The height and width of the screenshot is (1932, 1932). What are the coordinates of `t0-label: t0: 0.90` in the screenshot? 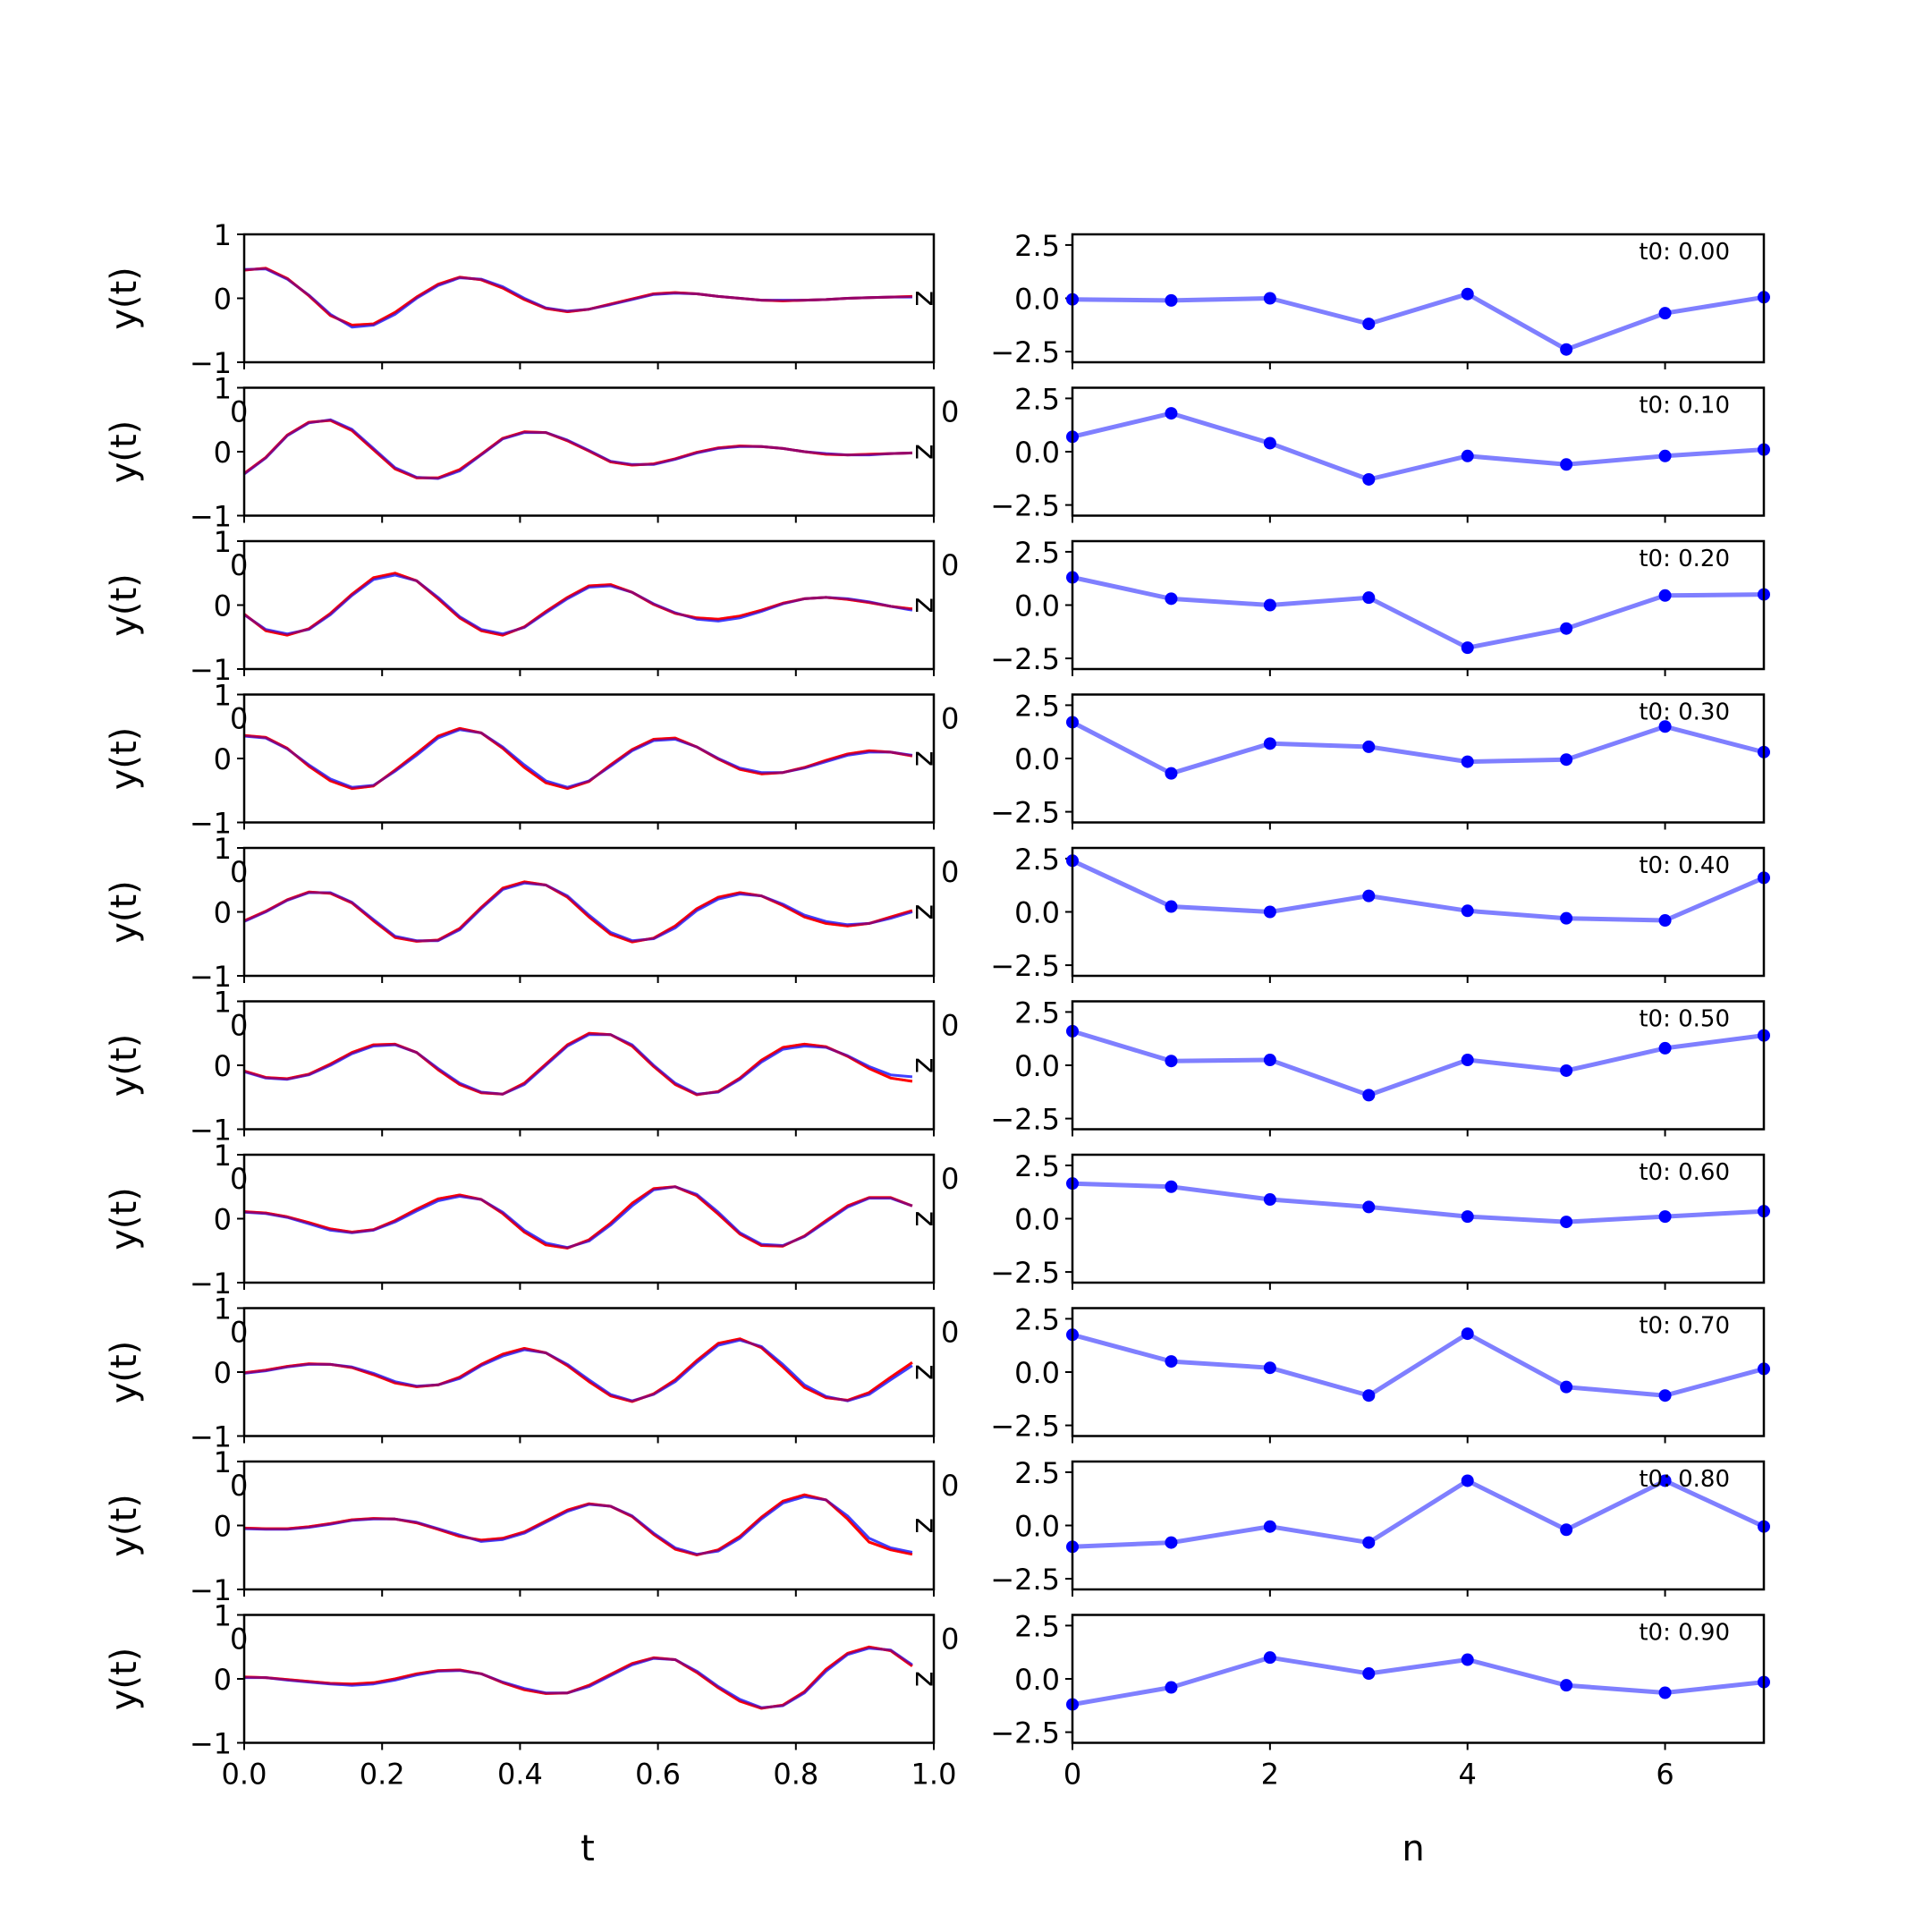 It's located at (1684, 1633).